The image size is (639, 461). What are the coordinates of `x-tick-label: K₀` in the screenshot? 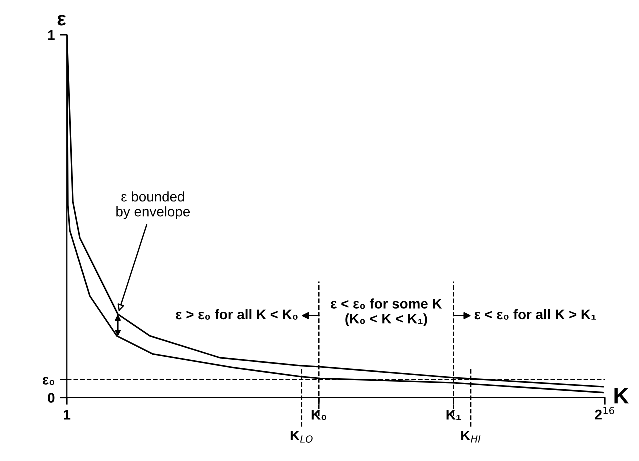 It's located at (319, 415).